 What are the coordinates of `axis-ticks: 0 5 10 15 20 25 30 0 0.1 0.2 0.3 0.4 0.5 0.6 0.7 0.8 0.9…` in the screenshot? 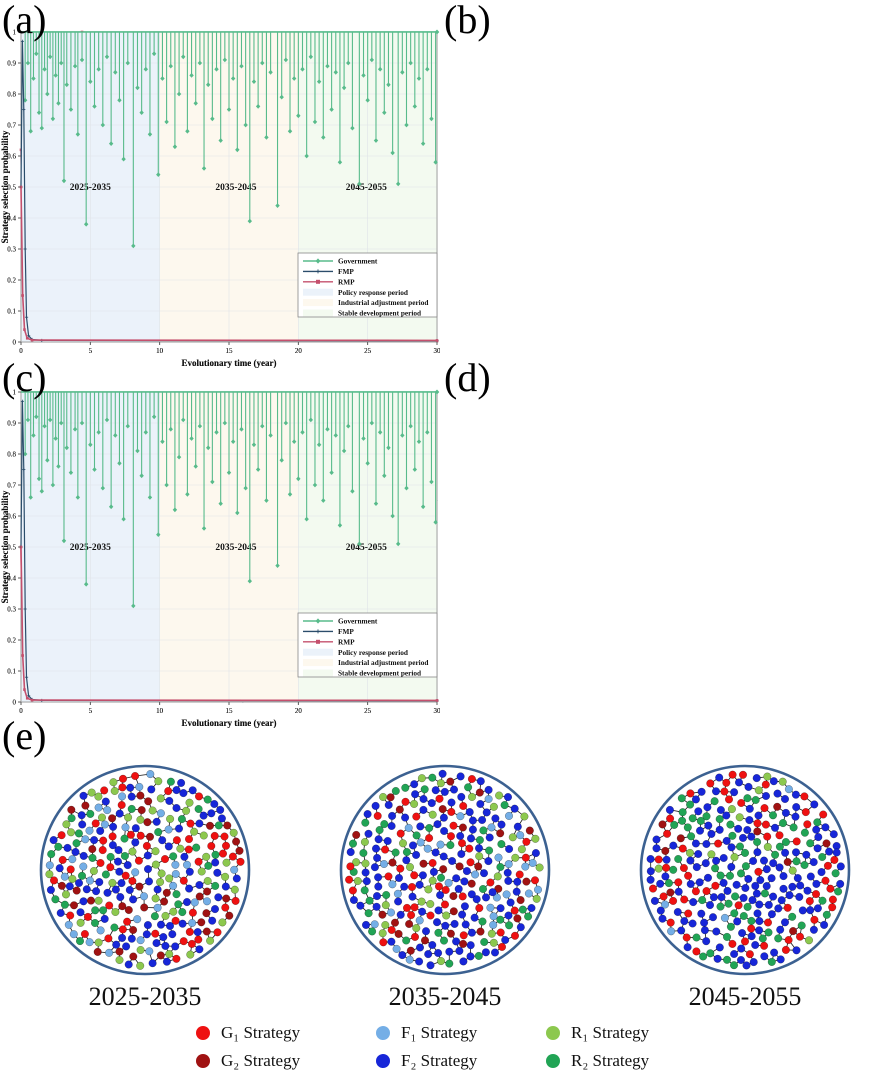 It's located at (223, 191).